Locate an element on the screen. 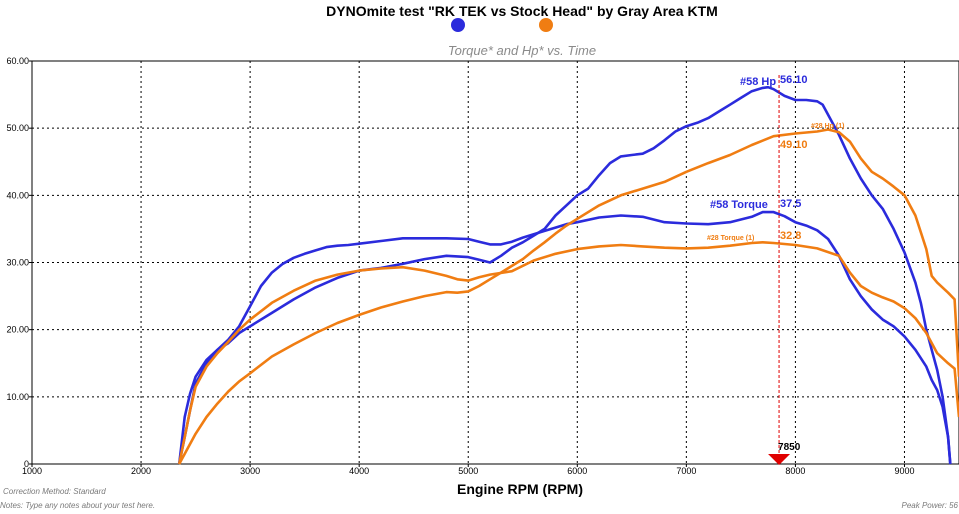  x-tick-label: 5000 is located at coordinates (468, 471).